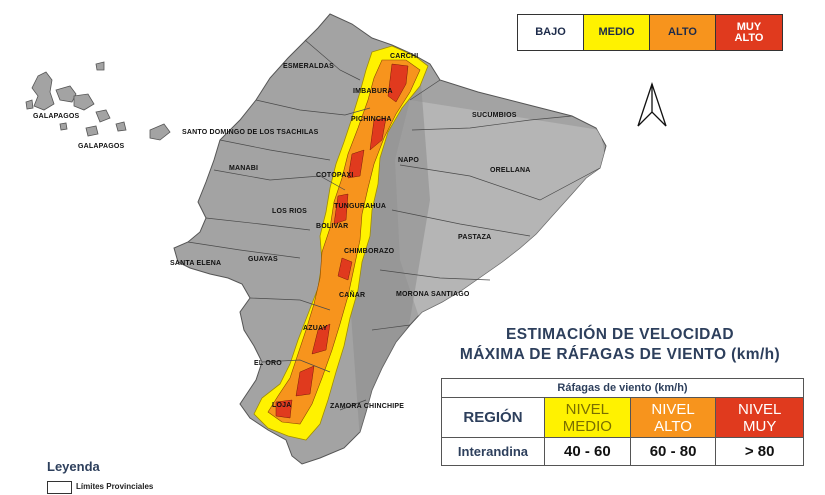 This screenshot has width=825, height=495. What do you see at coordinates (404, 56) in the screenshot?
I see `province-label-carchi: CARCHI` at bounding box center [404, 56].